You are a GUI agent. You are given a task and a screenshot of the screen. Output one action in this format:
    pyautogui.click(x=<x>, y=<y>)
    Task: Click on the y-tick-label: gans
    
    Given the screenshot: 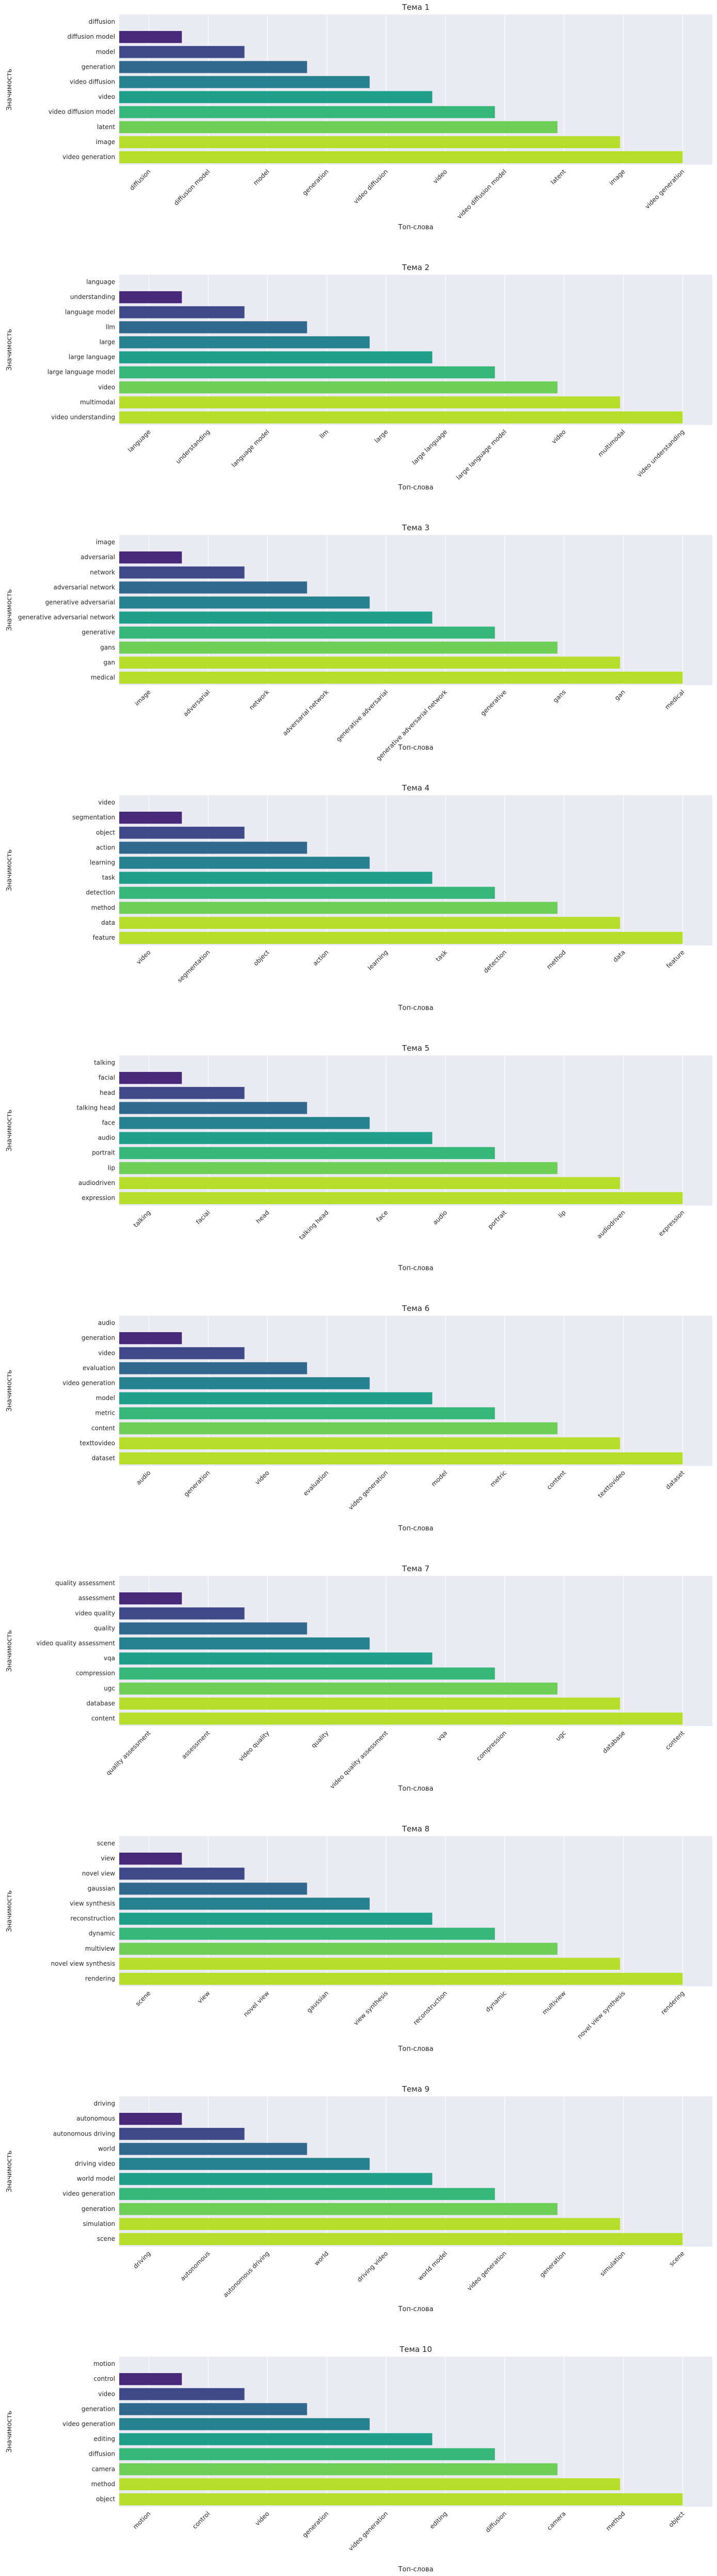 What is the action you would take?
    pyautogui.click(x=108, y=648)
    